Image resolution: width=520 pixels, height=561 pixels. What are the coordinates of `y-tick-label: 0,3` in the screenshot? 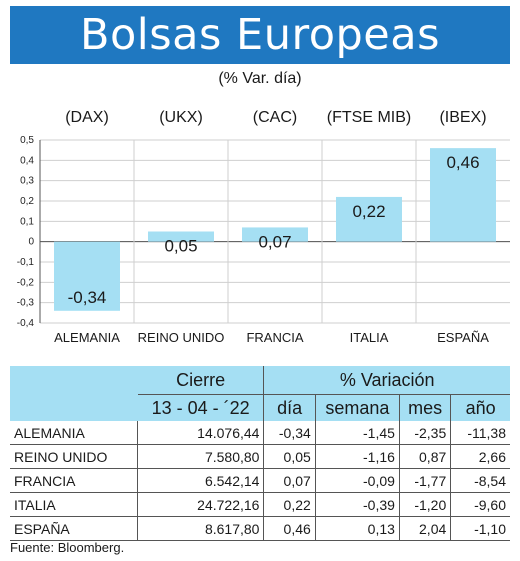 It's located at (27, 181).